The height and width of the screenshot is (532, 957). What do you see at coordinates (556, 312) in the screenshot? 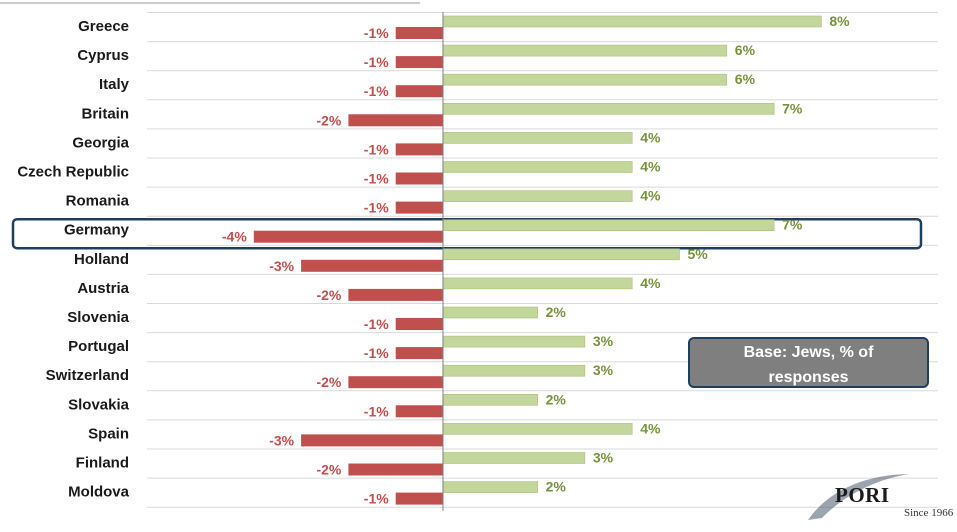
I see `data-label-positive-slovenia: 2%` at bounding box center [556, 312].